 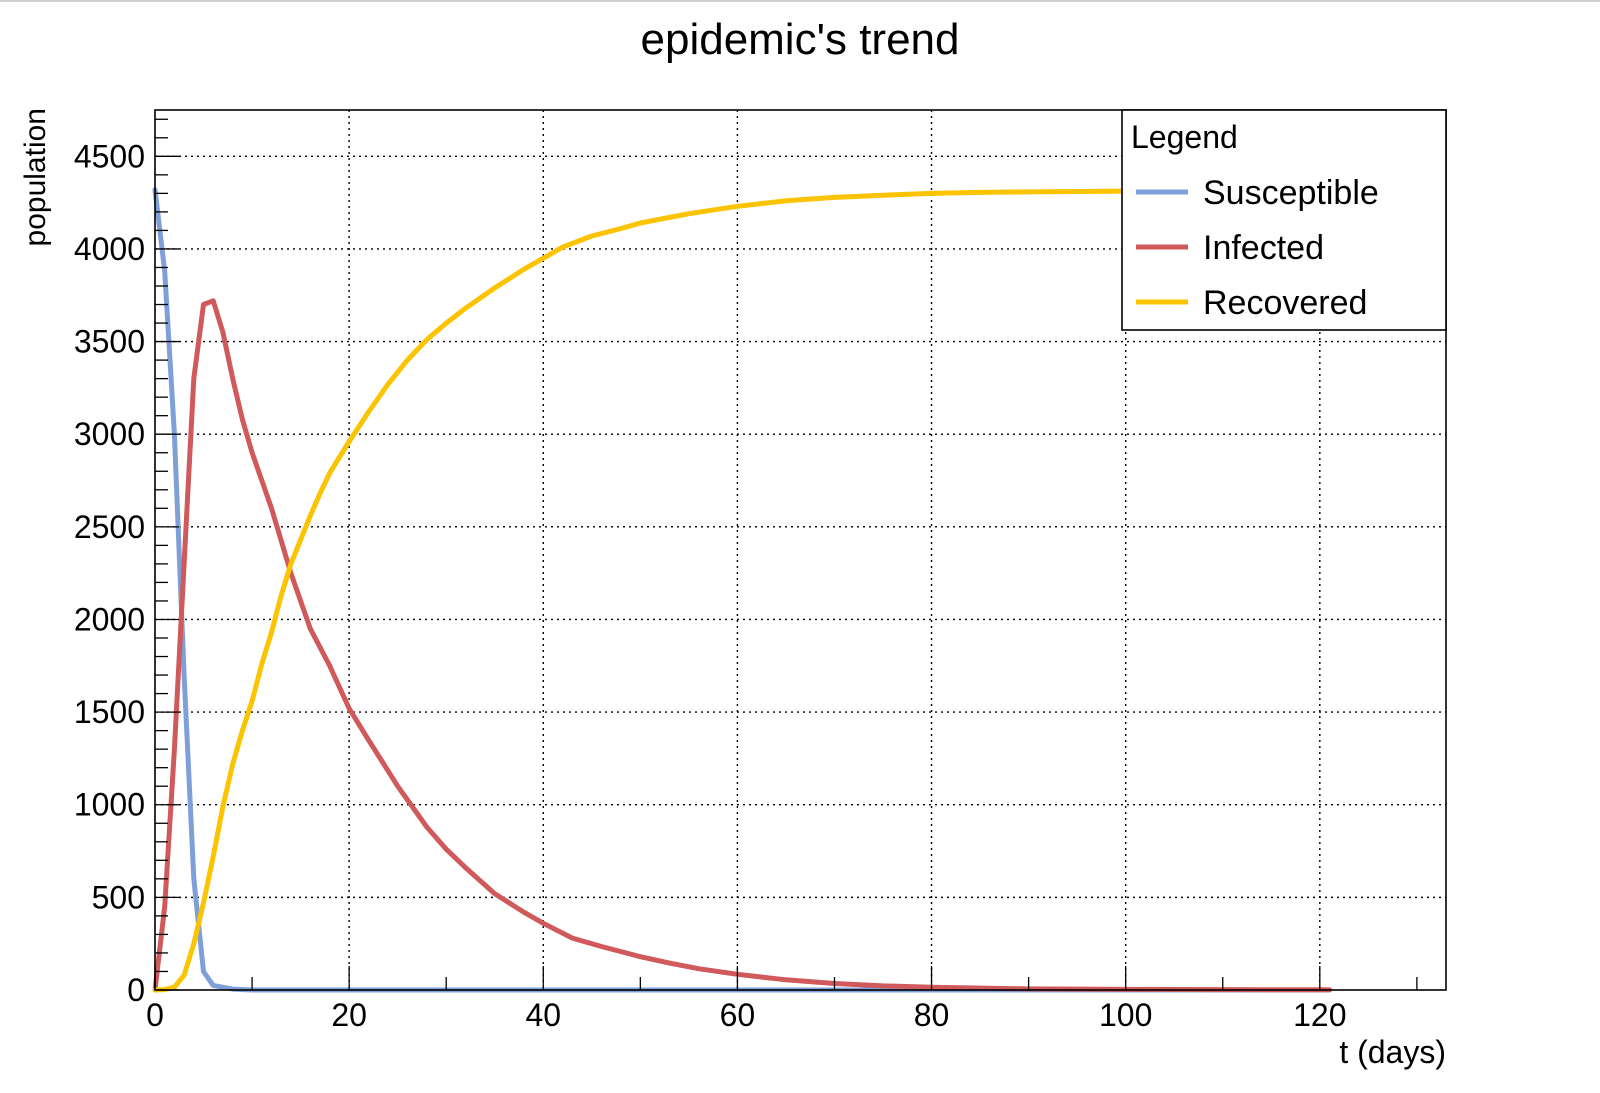 I want to click on y-tick-label: 2500, so click(x=109, y=527).